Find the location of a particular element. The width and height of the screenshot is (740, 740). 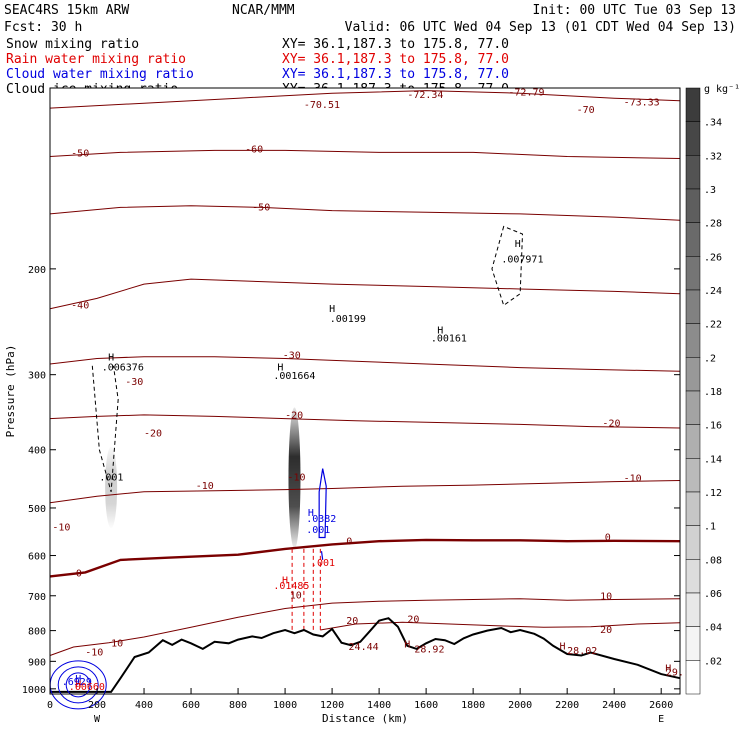

legend-item: Cloud water mixing ratio is located at coordinates (100, 74).